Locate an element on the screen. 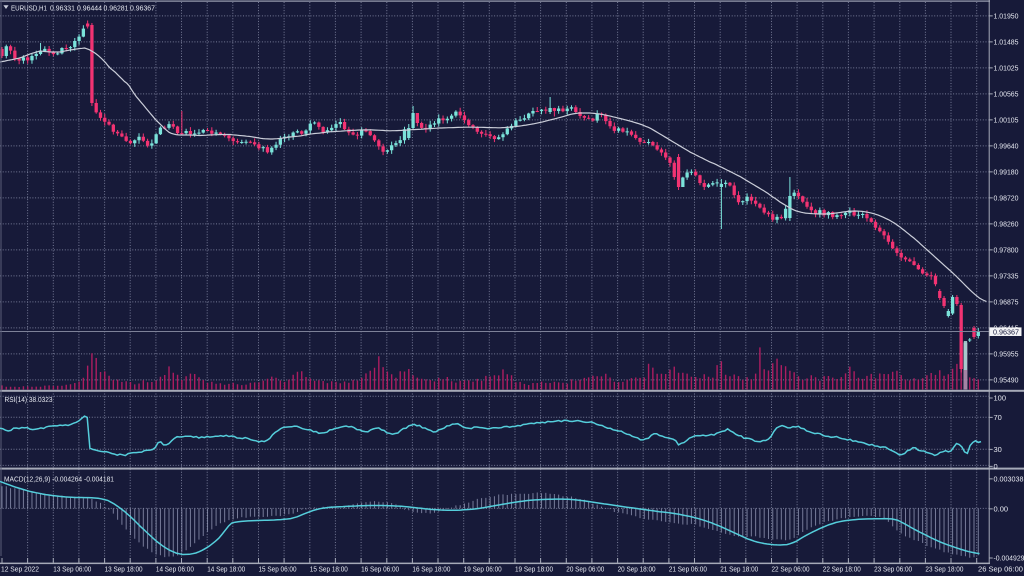 This screenshot has height=576, width=1024. svg-text: 1.01485 is located at coordinates (1006, 42).